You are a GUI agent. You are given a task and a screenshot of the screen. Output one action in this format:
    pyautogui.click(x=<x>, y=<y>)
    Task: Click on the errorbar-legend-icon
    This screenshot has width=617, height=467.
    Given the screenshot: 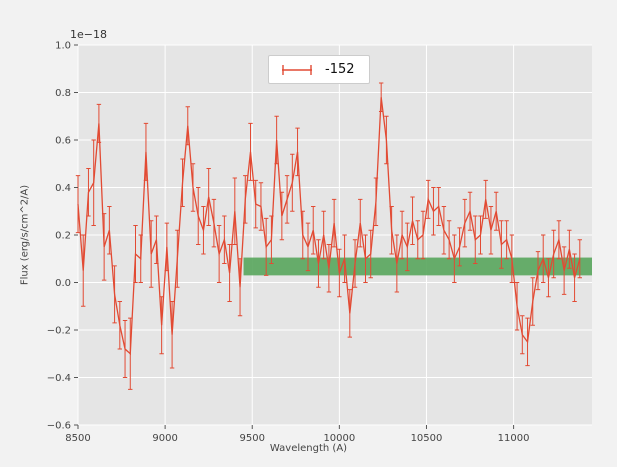 What is the action you would take?
    pyautogui.click(x=297, y=69)
    